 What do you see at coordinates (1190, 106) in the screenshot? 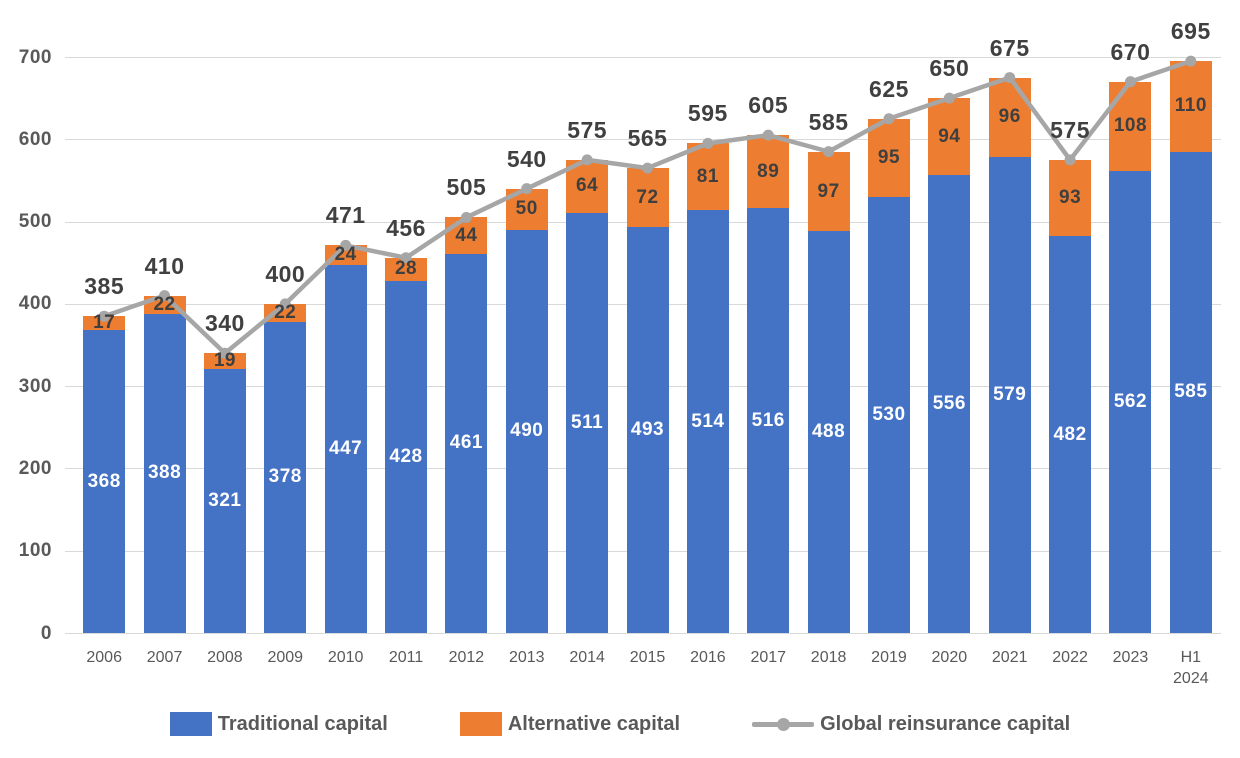
I see `alternative-capital-value-label: 110` at bounding box center [1190, 106].